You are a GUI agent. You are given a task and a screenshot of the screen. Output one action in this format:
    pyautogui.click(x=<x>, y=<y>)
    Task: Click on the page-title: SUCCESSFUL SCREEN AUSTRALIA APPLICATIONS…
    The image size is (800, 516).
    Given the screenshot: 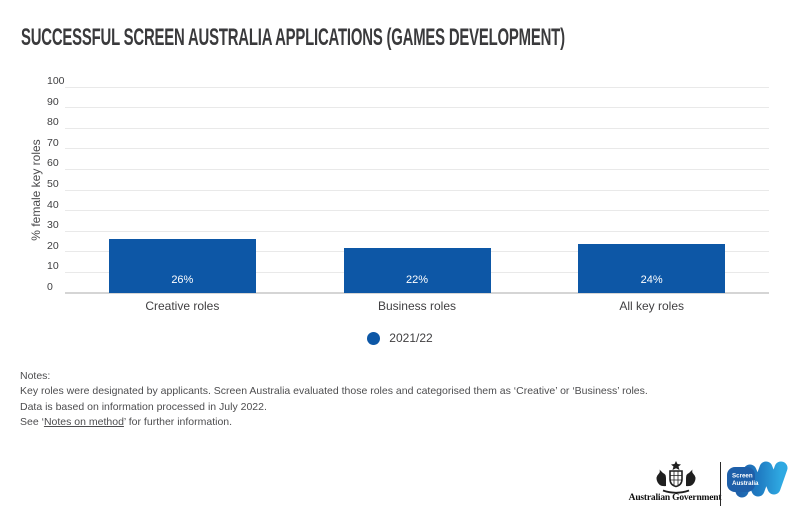 What is the action you would take?
    pyautogui.click(x=293, y=37)
    